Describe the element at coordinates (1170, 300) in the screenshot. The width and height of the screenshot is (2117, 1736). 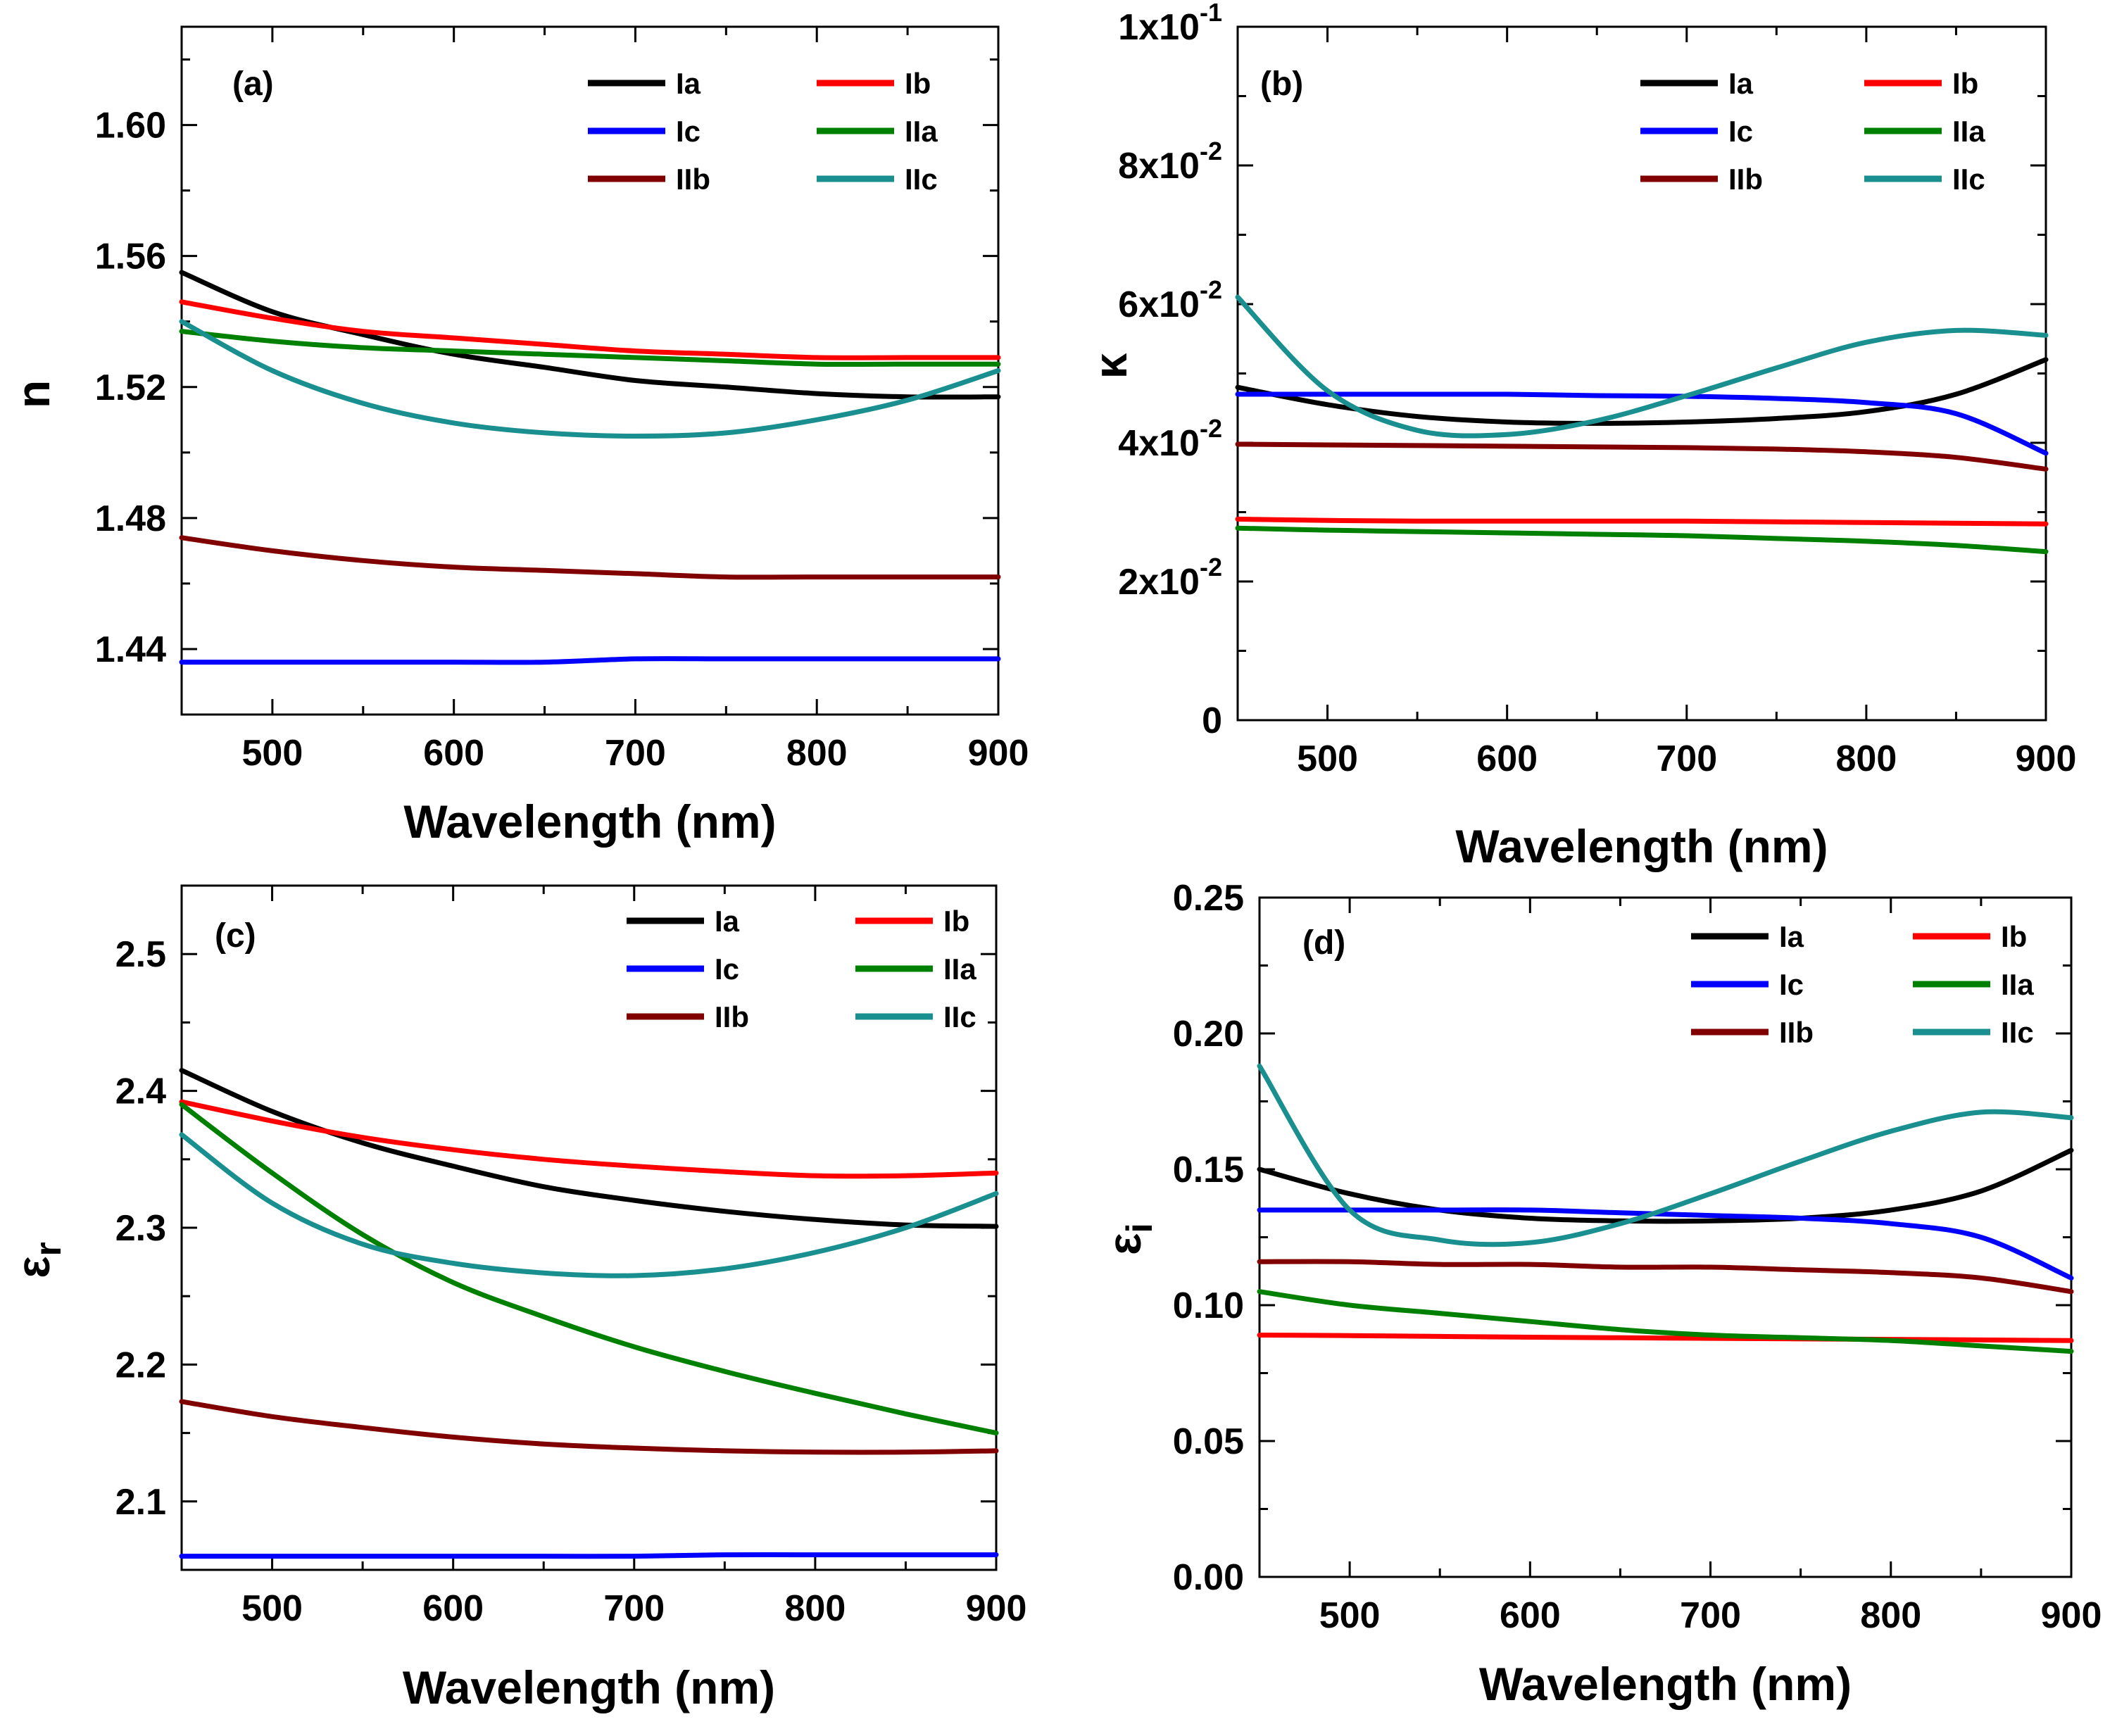
I see `y-tick-label: 6x10⁻²` at that location.